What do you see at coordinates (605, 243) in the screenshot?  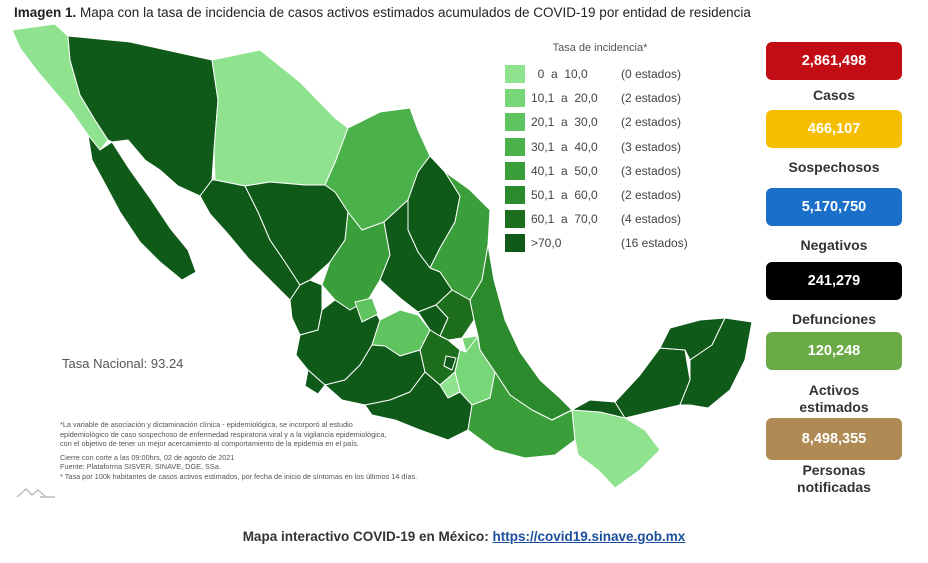 I see `legend-item: >70,0 (16 estados)` at bounding box center [605, 243].